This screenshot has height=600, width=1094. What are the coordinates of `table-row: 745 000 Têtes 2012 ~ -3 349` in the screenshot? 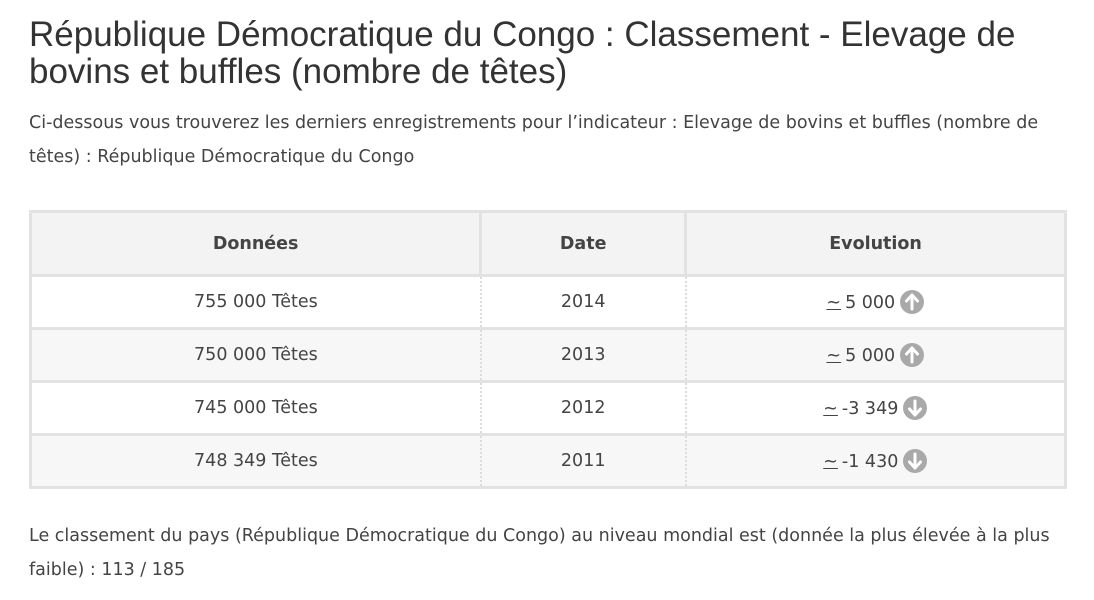 It's located at (548, 408).